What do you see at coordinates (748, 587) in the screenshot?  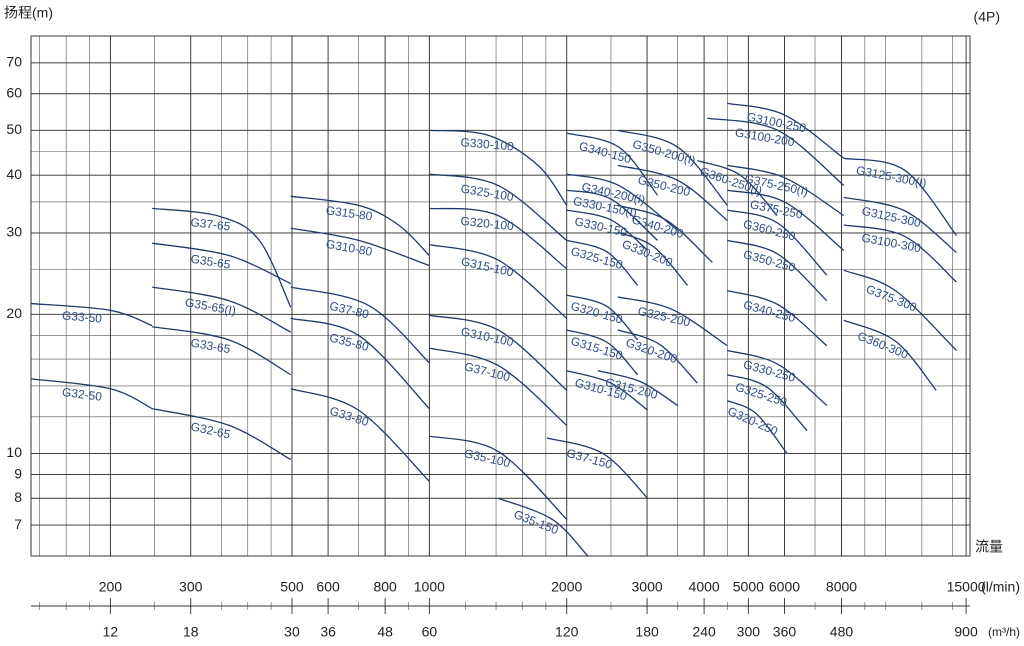 I see `x-tick-label: 5000` at bounding box center [748, 587].